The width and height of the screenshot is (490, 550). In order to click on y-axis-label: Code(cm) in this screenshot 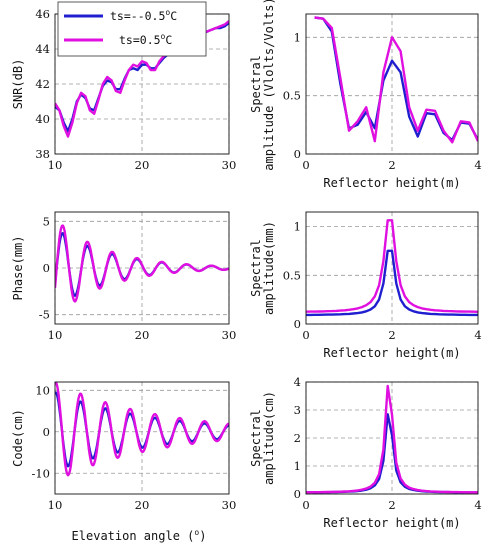, I will do `click(18, 438)`.